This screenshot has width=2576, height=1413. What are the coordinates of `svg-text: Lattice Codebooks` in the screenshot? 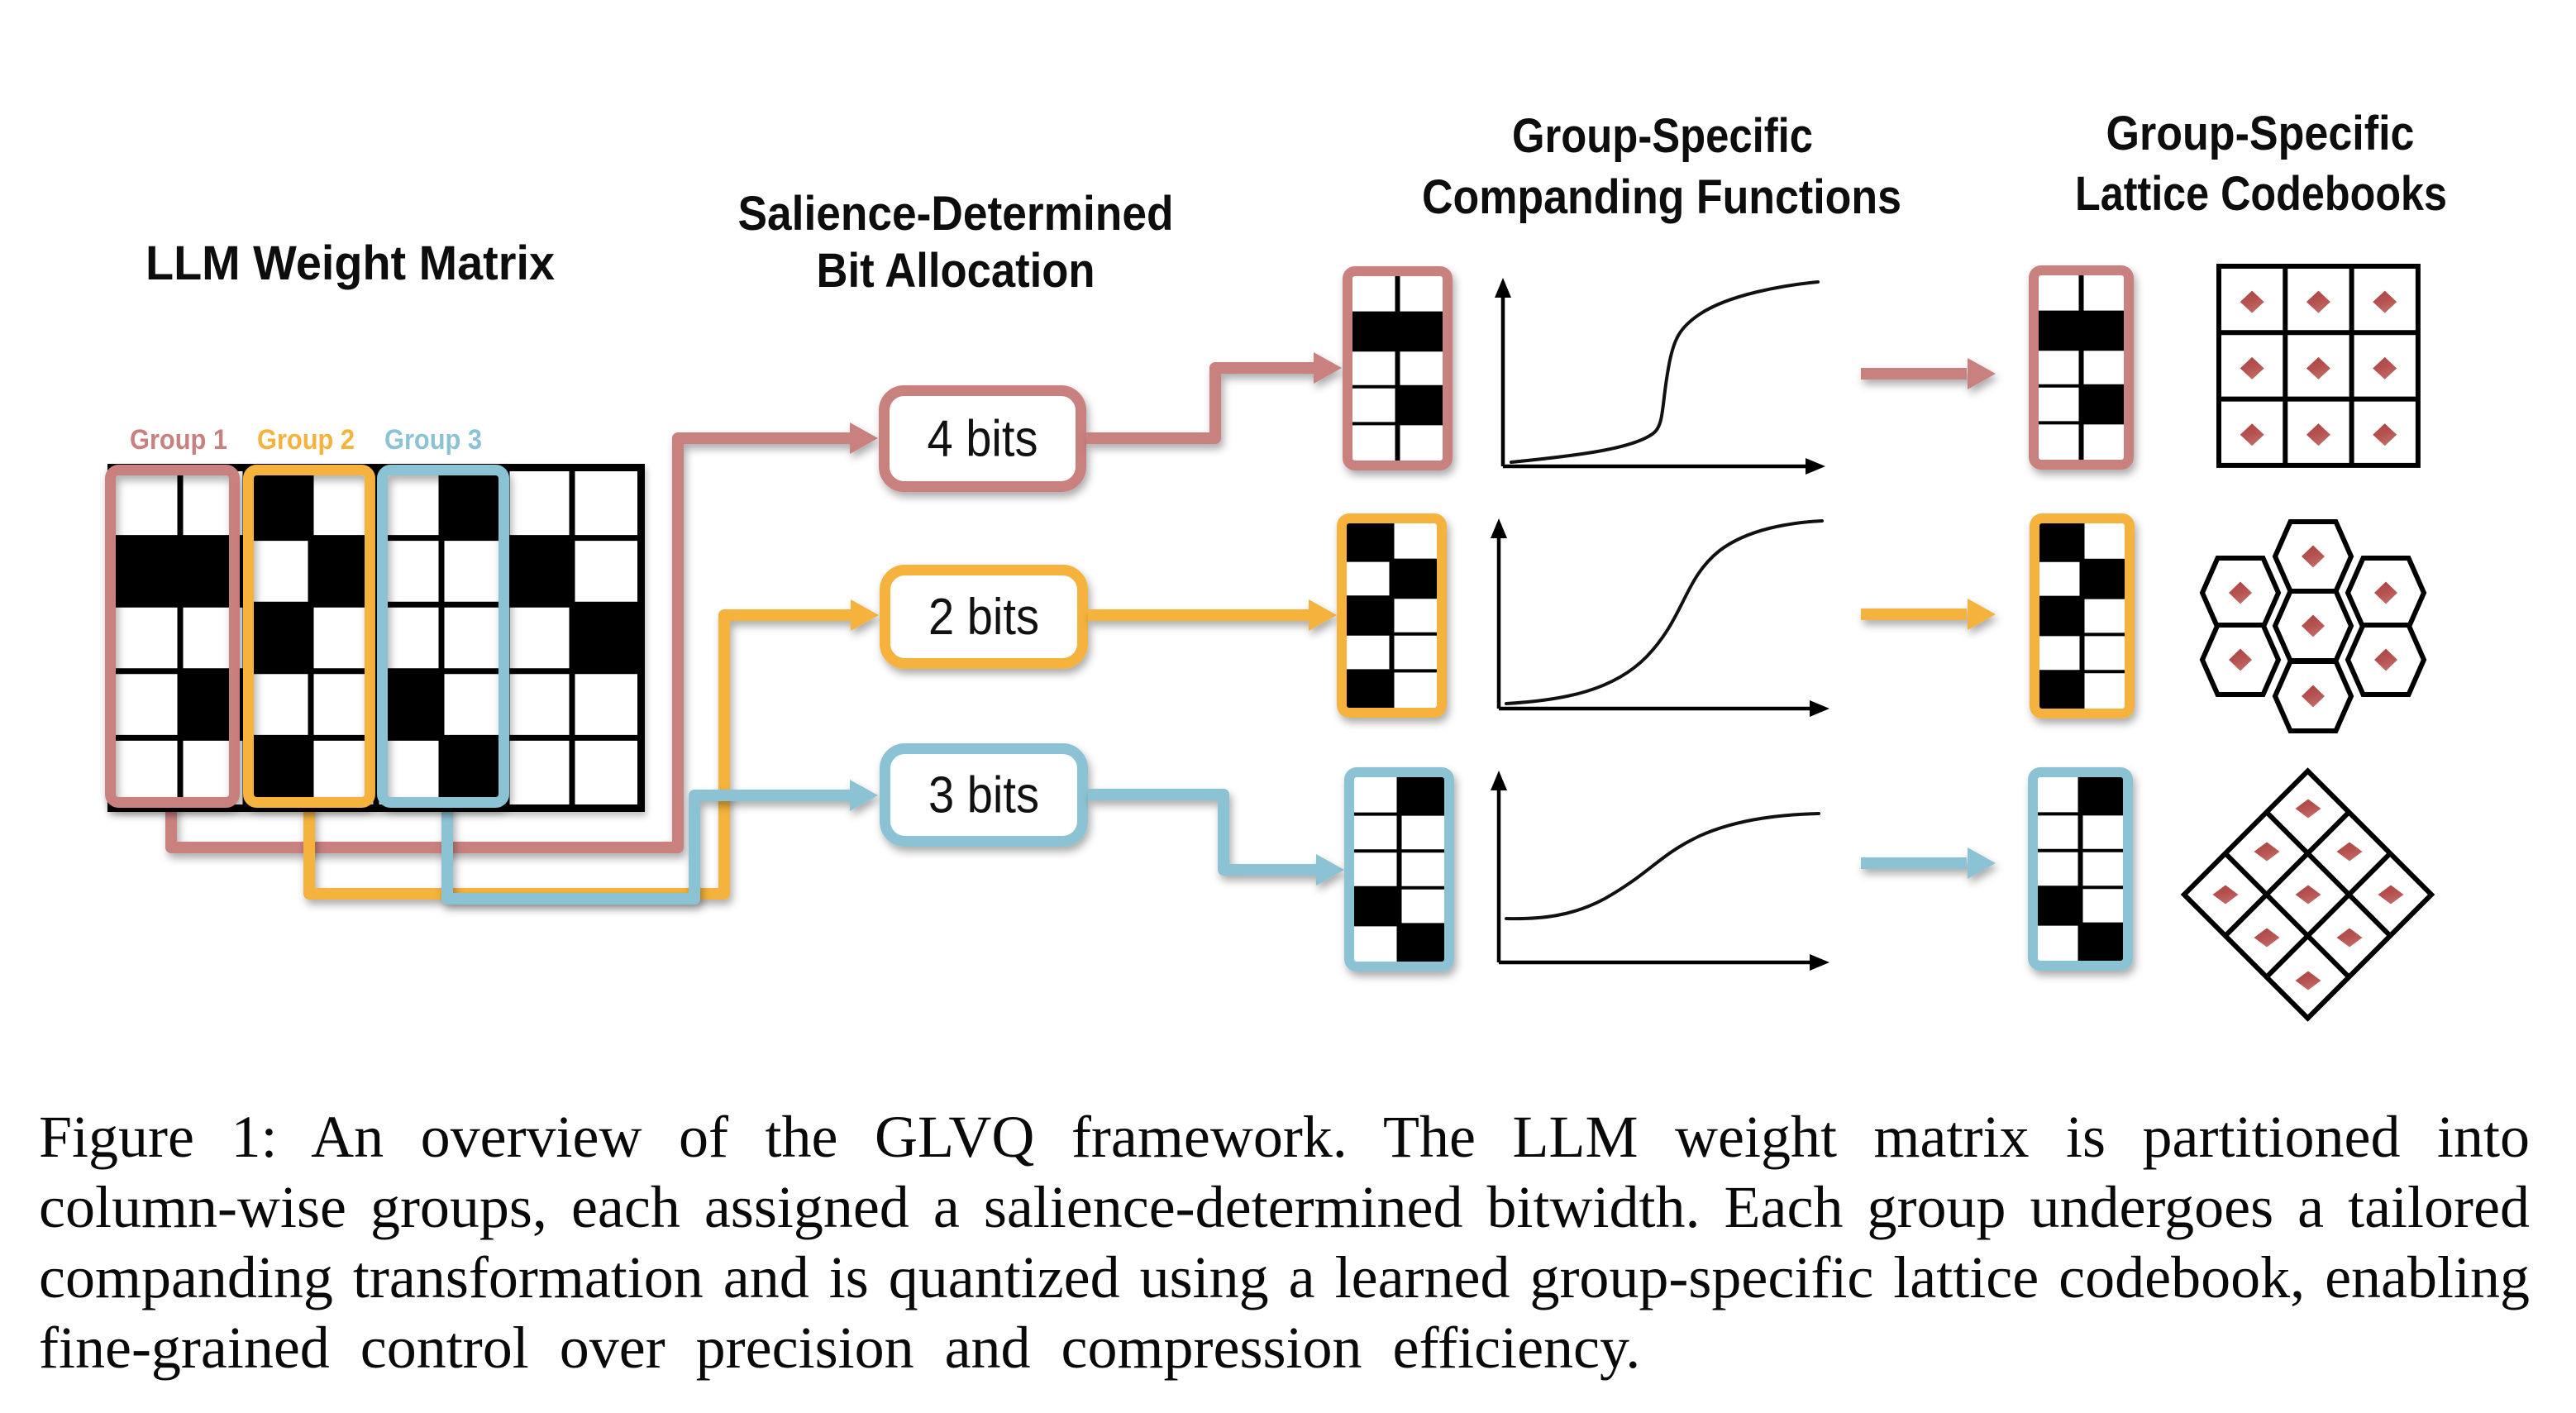 It's located at (2261, 194).